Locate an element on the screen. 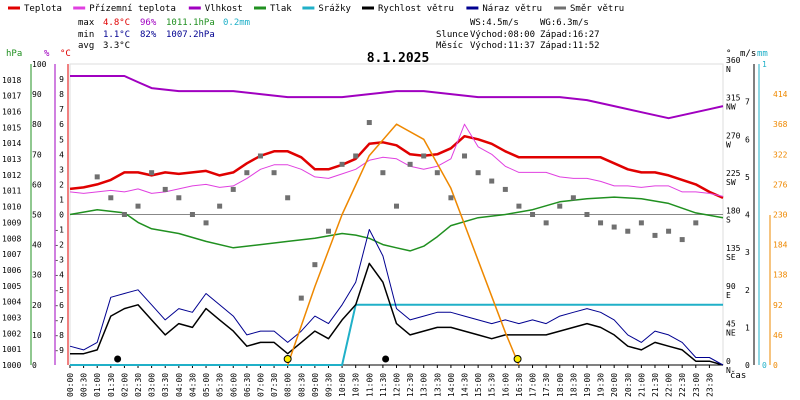 This screenshot has width=800, height=400. tick-pressure_hPa-18: 1018 is located at coordinates (11, 80).